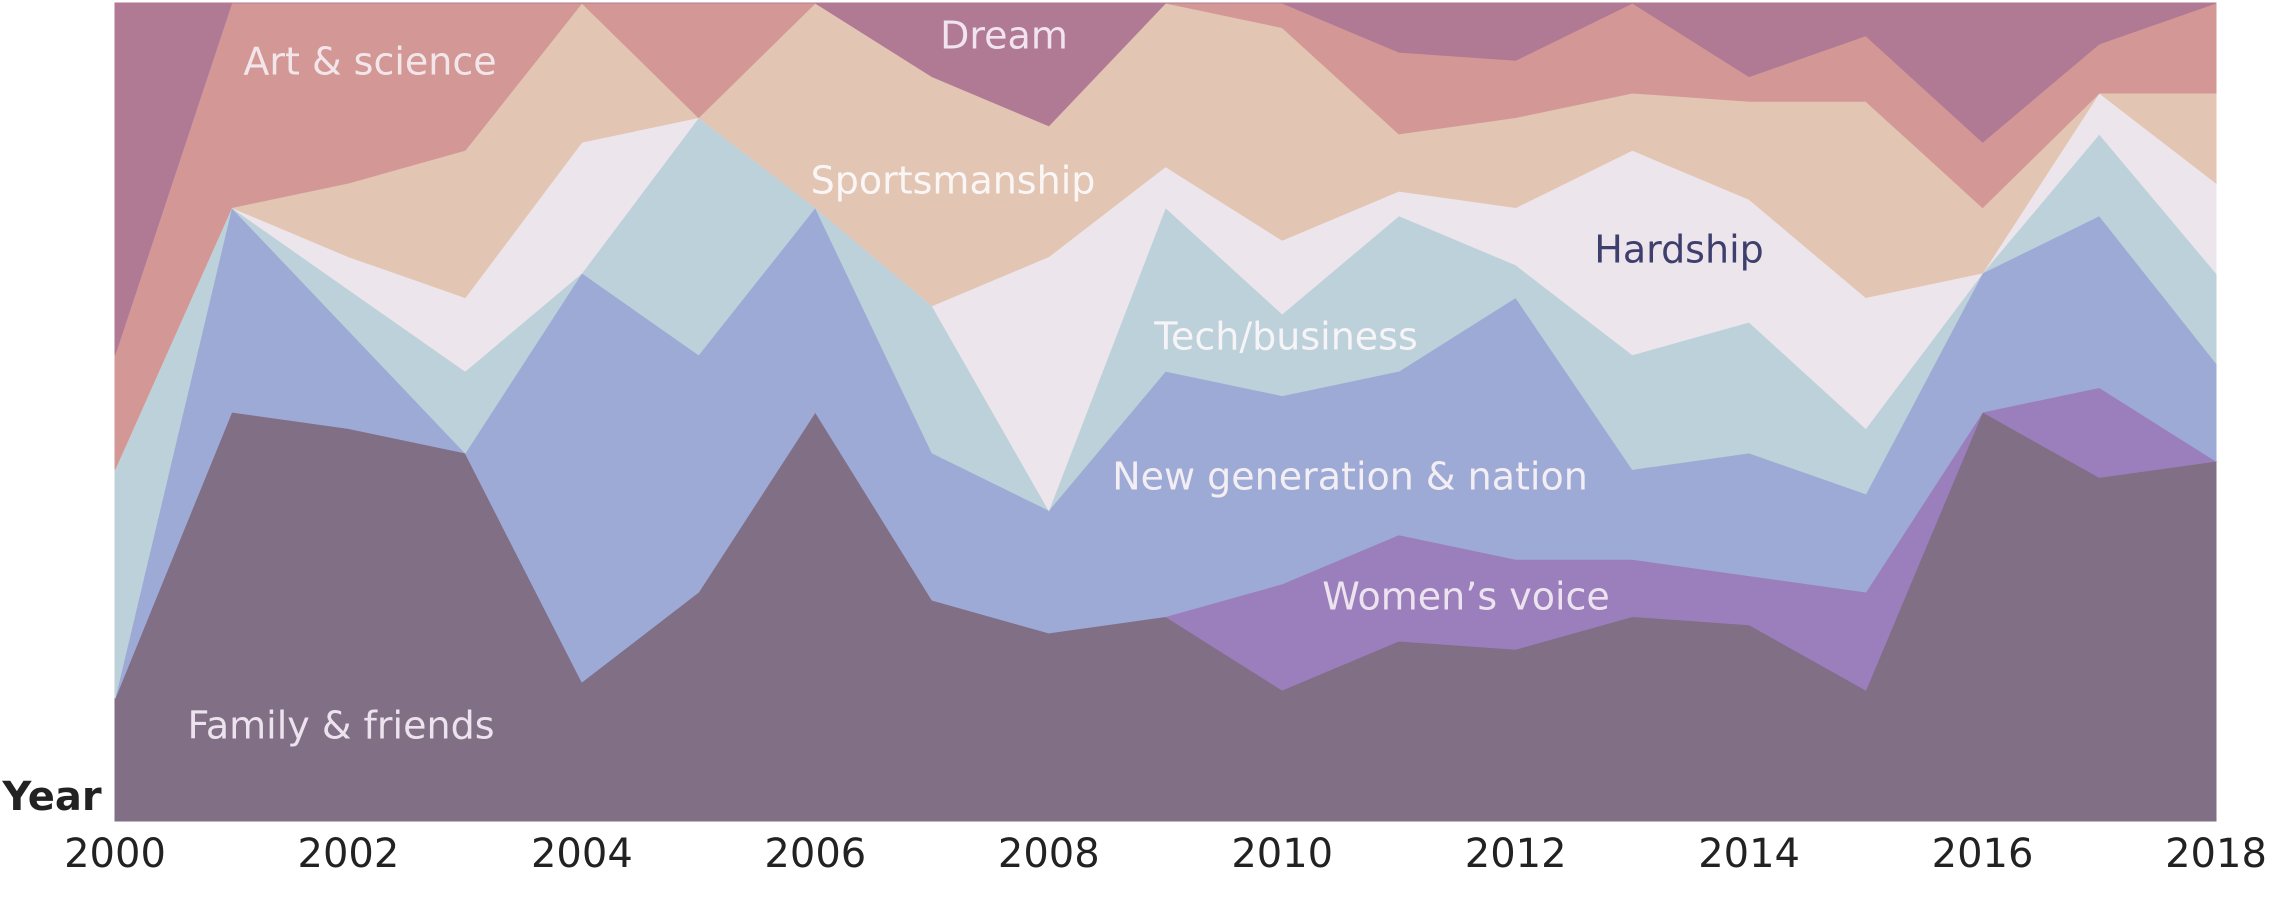 This screenshot has height=916, width=2274. Describe the element at coordinates (1466, 597) in the screenshot. I see `series-label: Women’s voice` at that location.